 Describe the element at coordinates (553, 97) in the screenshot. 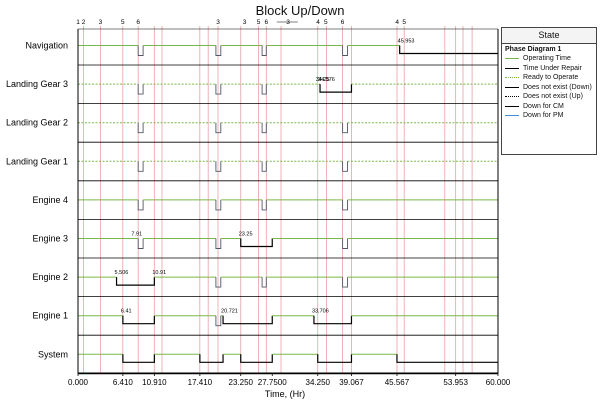

I see `legend-label: Does not exist (Up)` at that location.